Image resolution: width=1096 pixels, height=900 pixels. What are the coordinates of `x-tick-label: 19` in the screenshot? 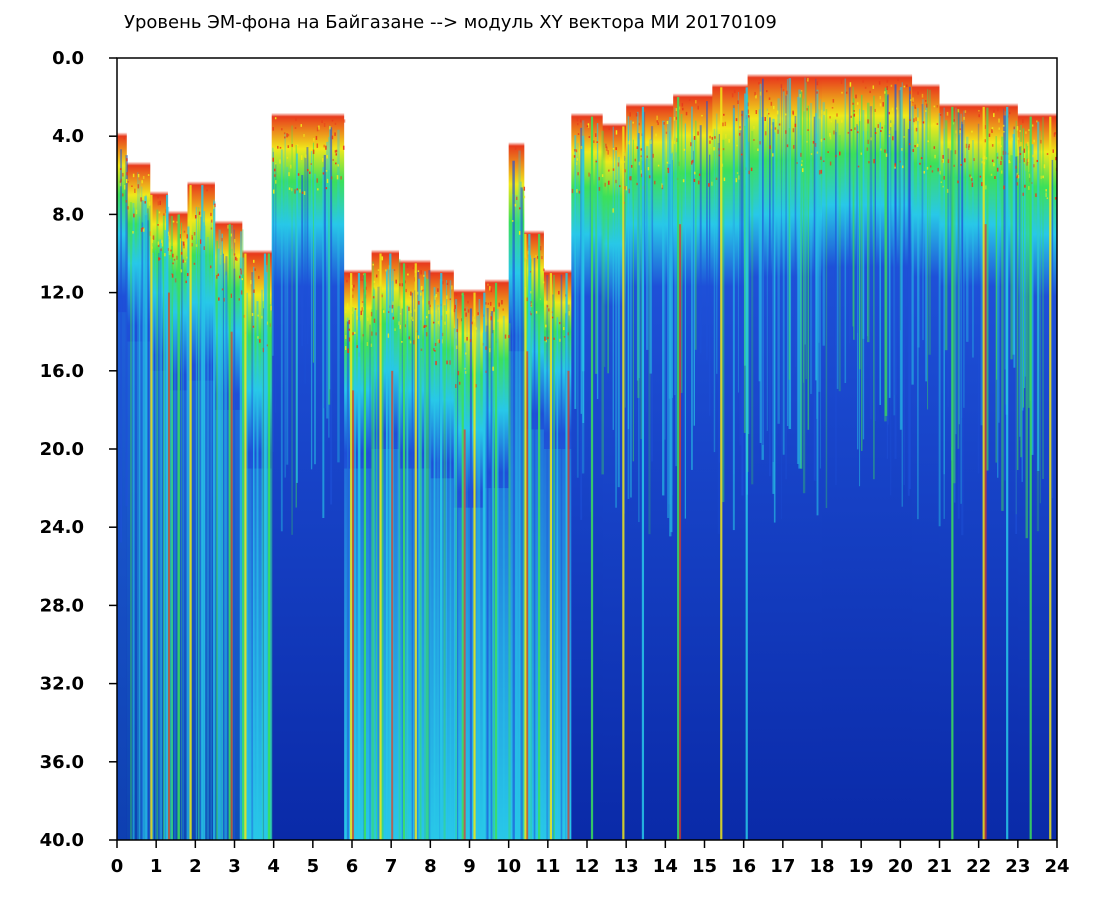 It's located at (861, 866).